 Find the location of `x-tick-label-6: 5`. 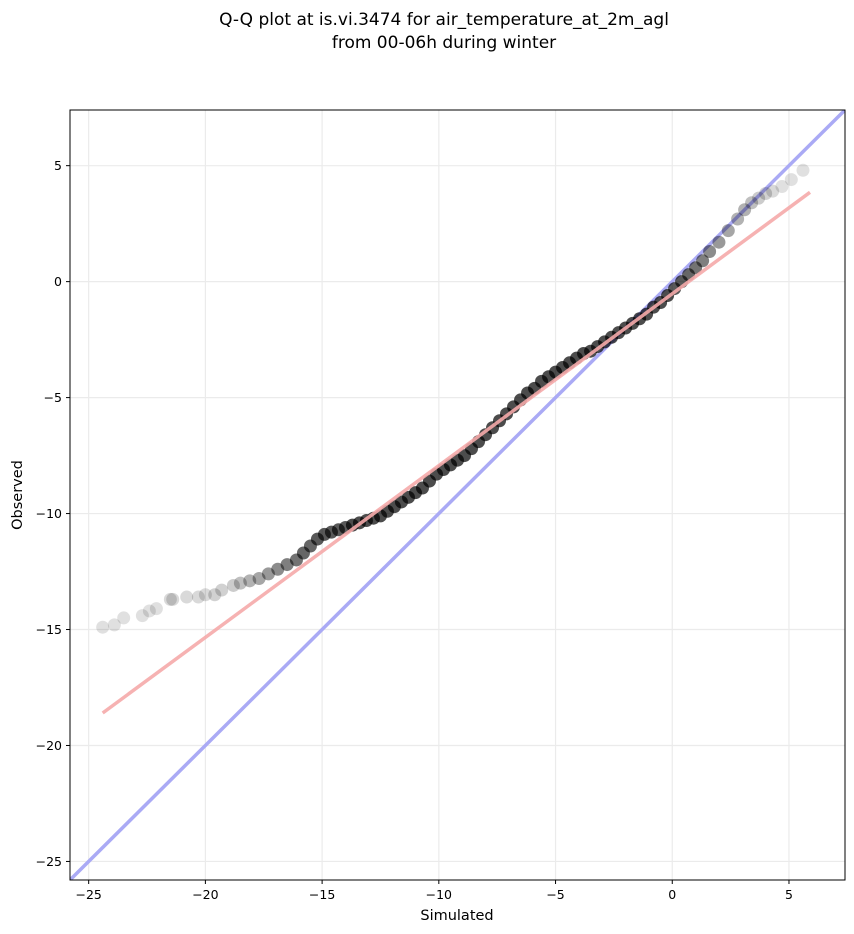

x-tick-label-6: 5 is located at coordinates (789, 894).